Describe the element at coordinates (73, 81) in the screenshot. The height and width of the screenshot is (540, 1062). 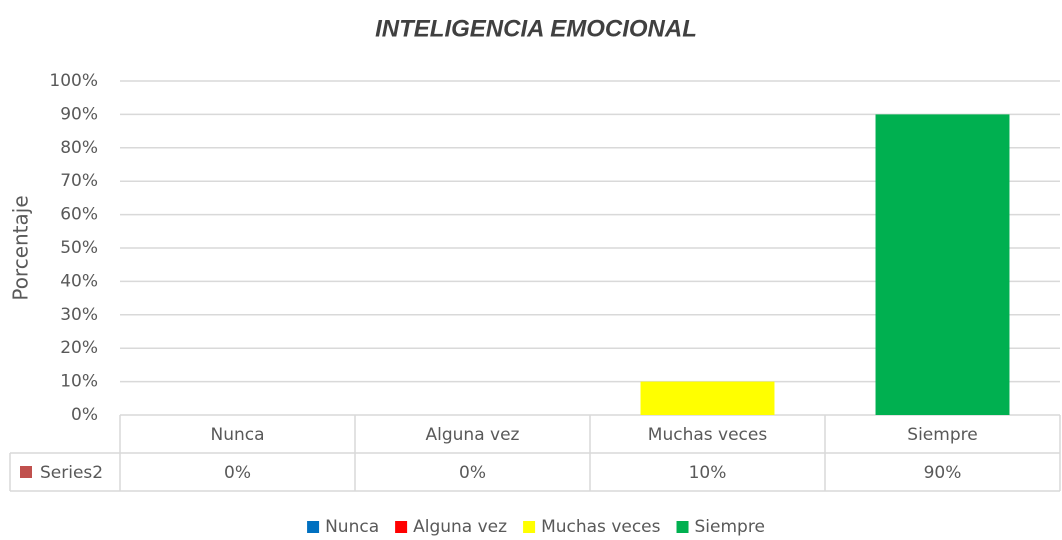
I see `y-tick-label: 100%` at that location.